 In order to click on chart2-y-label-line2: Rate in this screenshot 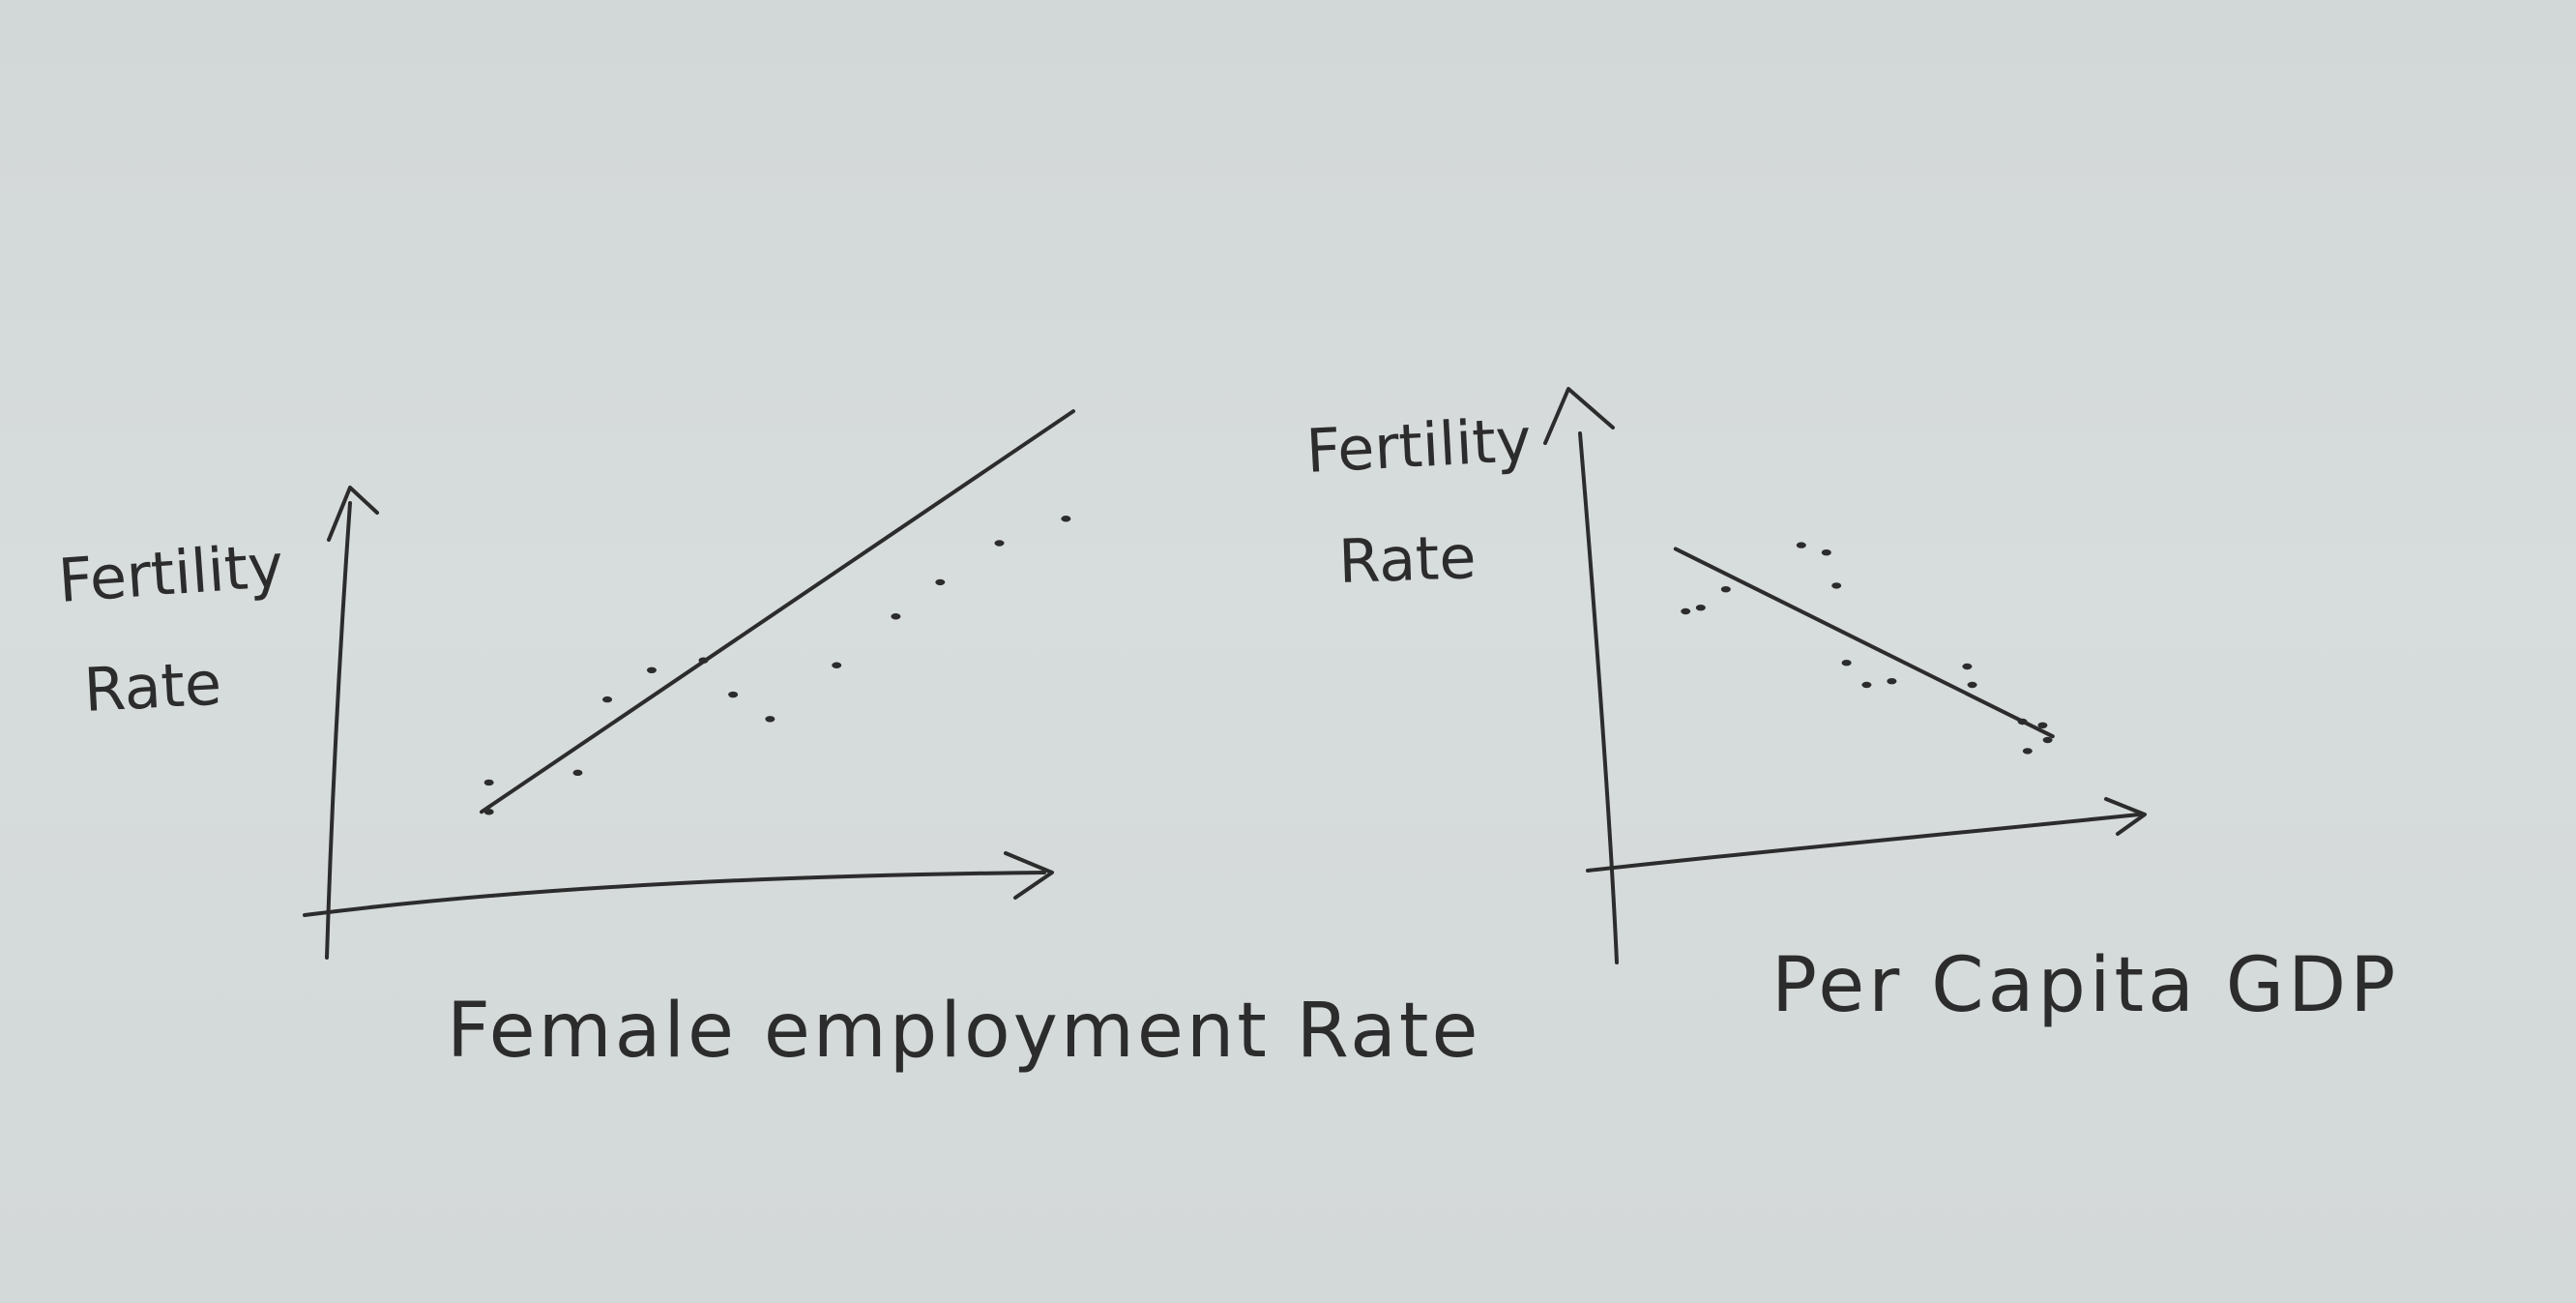, I will do `click(1407, 559)`.